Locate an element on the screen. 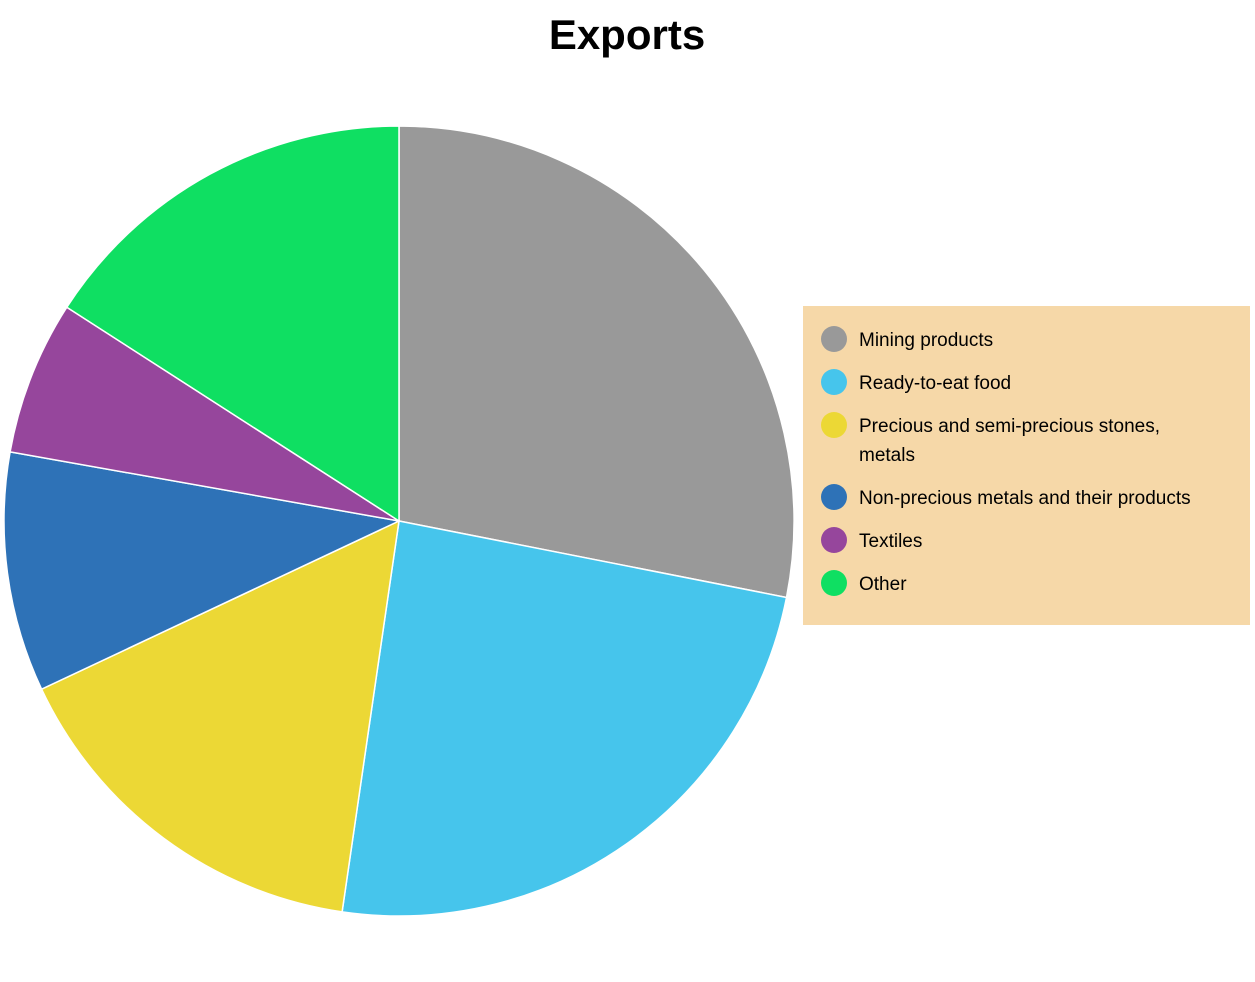  legend-item: Ready-to-eat food is located at coordinates (1029, 383).